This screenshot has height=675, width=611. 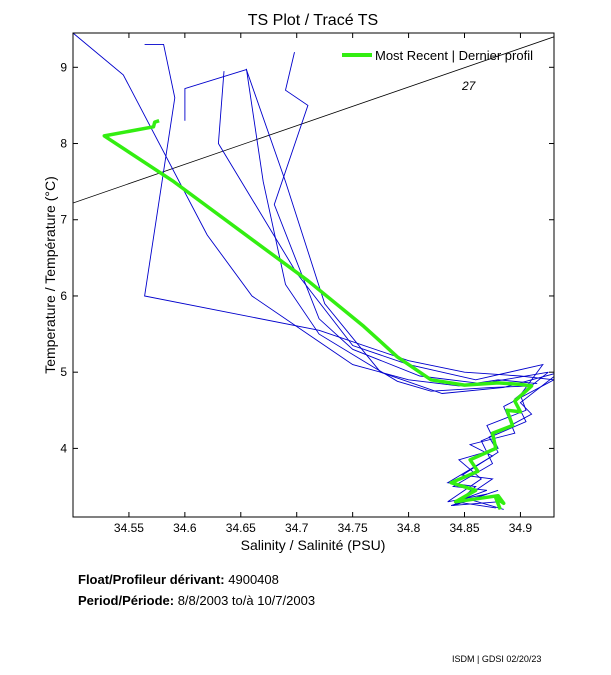 I want to click on period-value: 8/8/2003 to/à 10/7/2003, so click(x=246, y=600).